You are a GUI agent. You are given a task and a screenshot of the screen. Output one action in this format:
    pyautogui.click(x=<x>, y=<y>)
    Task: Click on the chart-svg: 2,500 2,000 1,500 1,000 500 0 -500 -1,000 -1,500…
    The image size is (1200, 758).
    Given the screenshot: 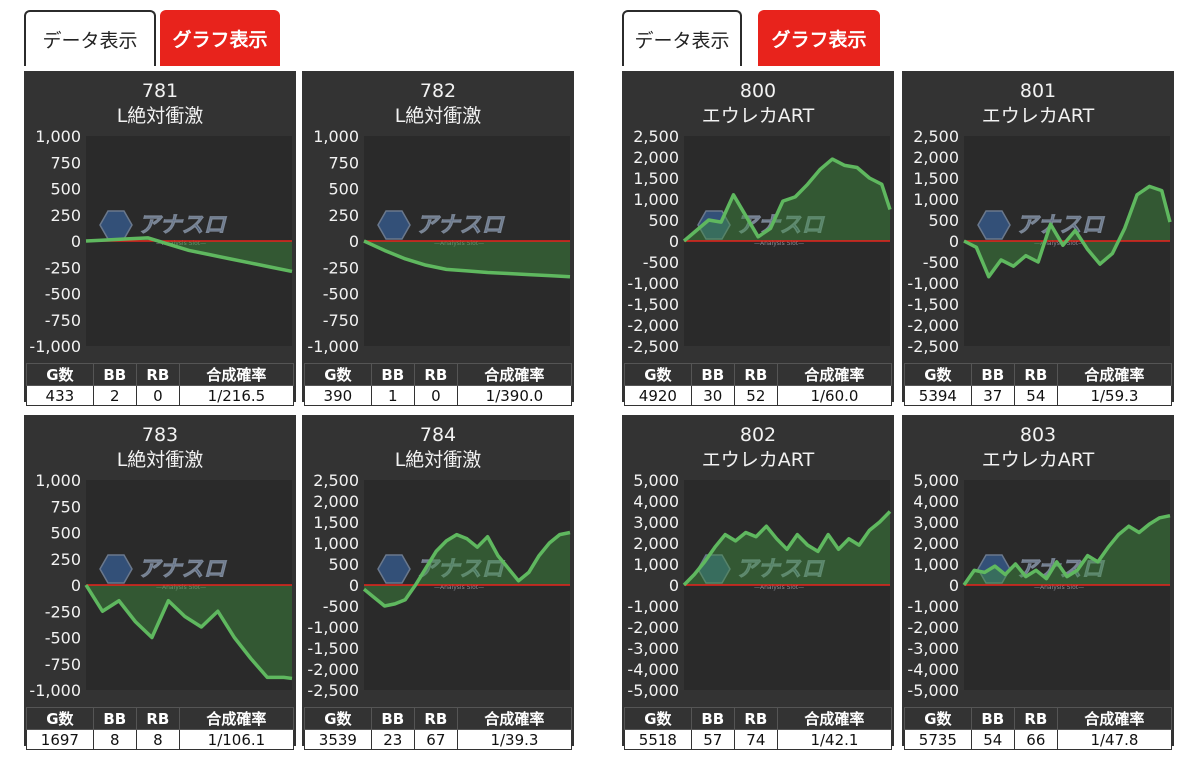 What is the action you would take?
    pyautogui.click(x=759, y=241)
    